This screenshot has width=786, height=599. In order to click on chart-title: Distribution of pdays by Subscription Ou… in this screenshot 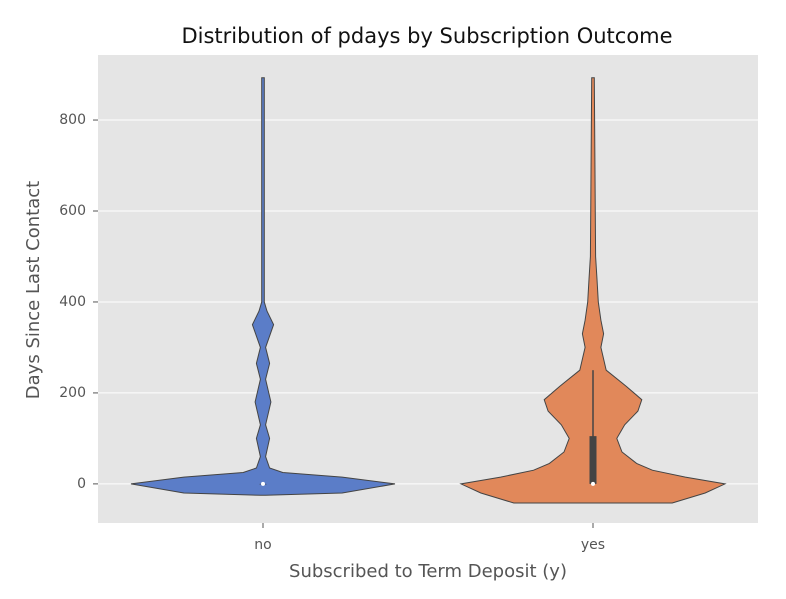, I will do `click(426, 36)`.